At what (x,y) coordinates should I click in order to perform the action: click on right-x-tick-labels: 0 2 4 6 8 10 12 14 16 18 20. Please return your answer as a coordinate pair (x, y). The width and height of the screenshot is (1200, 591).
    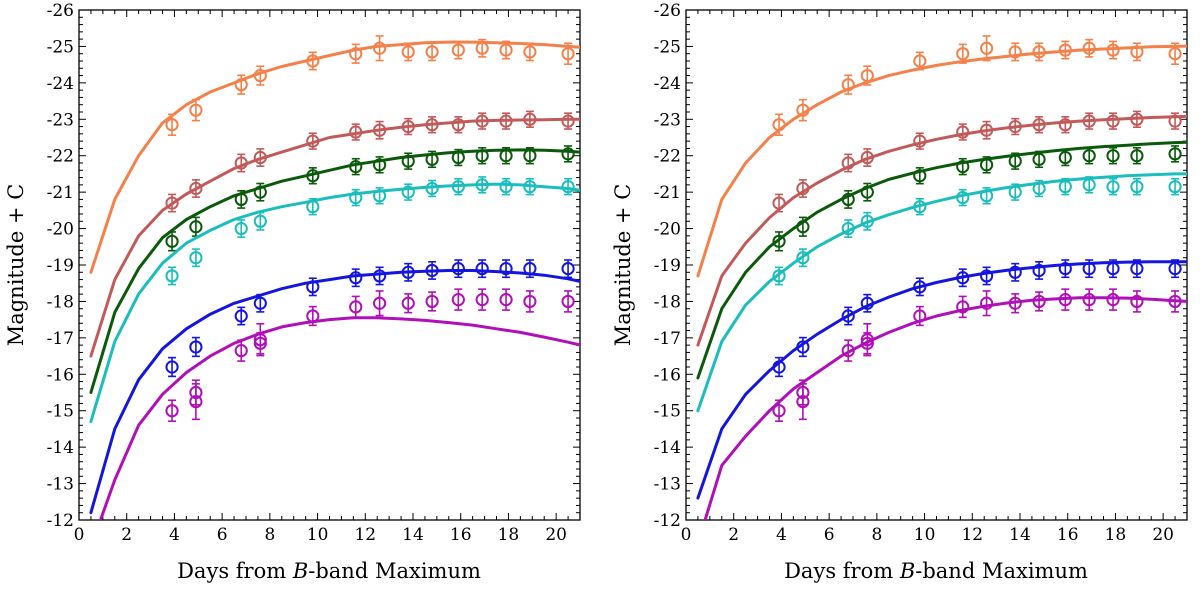
    Looking at the image, I should click on (927, 535).